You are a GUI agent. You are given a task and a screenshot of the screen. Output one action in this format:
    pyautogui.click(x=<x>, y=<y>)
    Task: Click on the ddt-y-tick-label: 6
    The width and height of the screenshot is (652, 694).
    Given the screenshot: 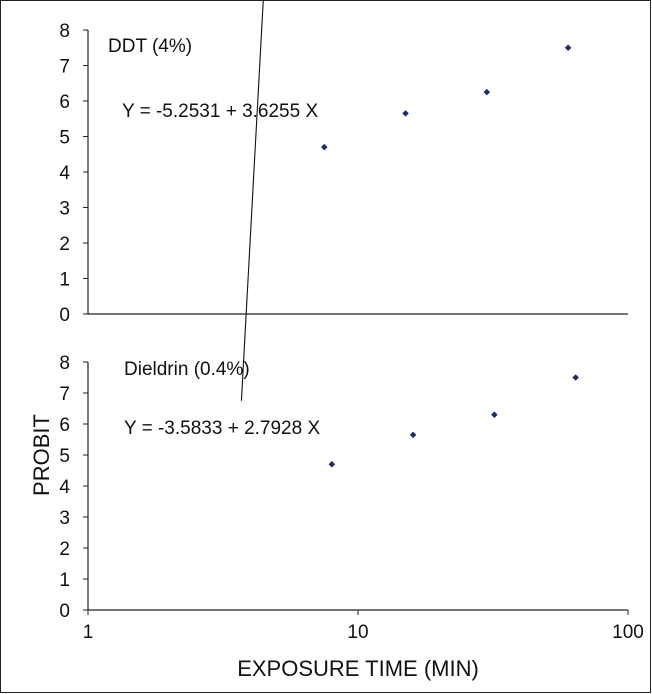 What is the action you would take?
    pyautogui.click(x=64, y=102)
    